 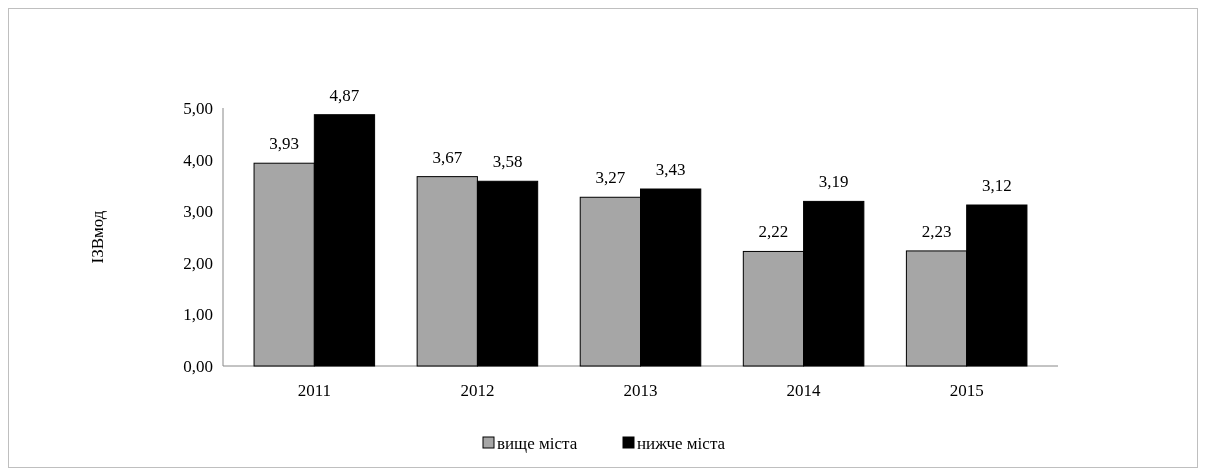 What do you see at coordinates (610, 178) in the screenshot?
I see `data-label: 3,27` at bounding box center [610, 178].